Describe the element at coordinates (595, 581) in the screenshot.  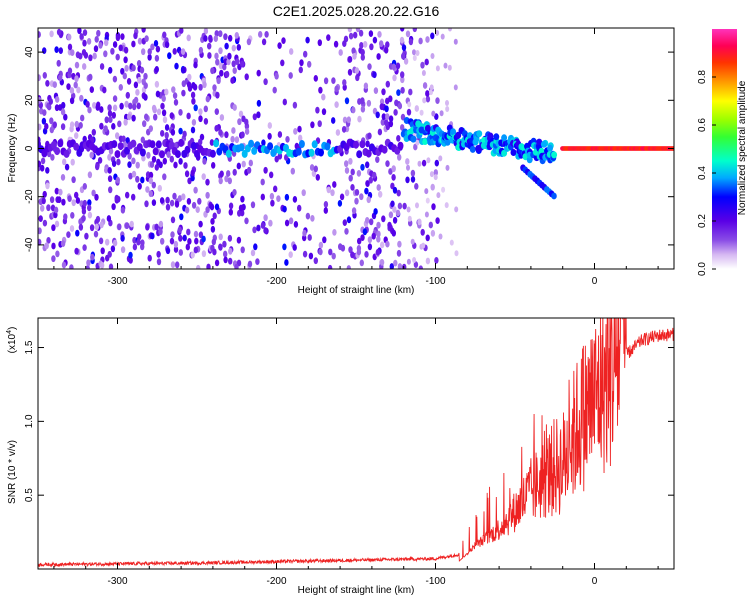
I see `x-tick-label: 0` at that location.